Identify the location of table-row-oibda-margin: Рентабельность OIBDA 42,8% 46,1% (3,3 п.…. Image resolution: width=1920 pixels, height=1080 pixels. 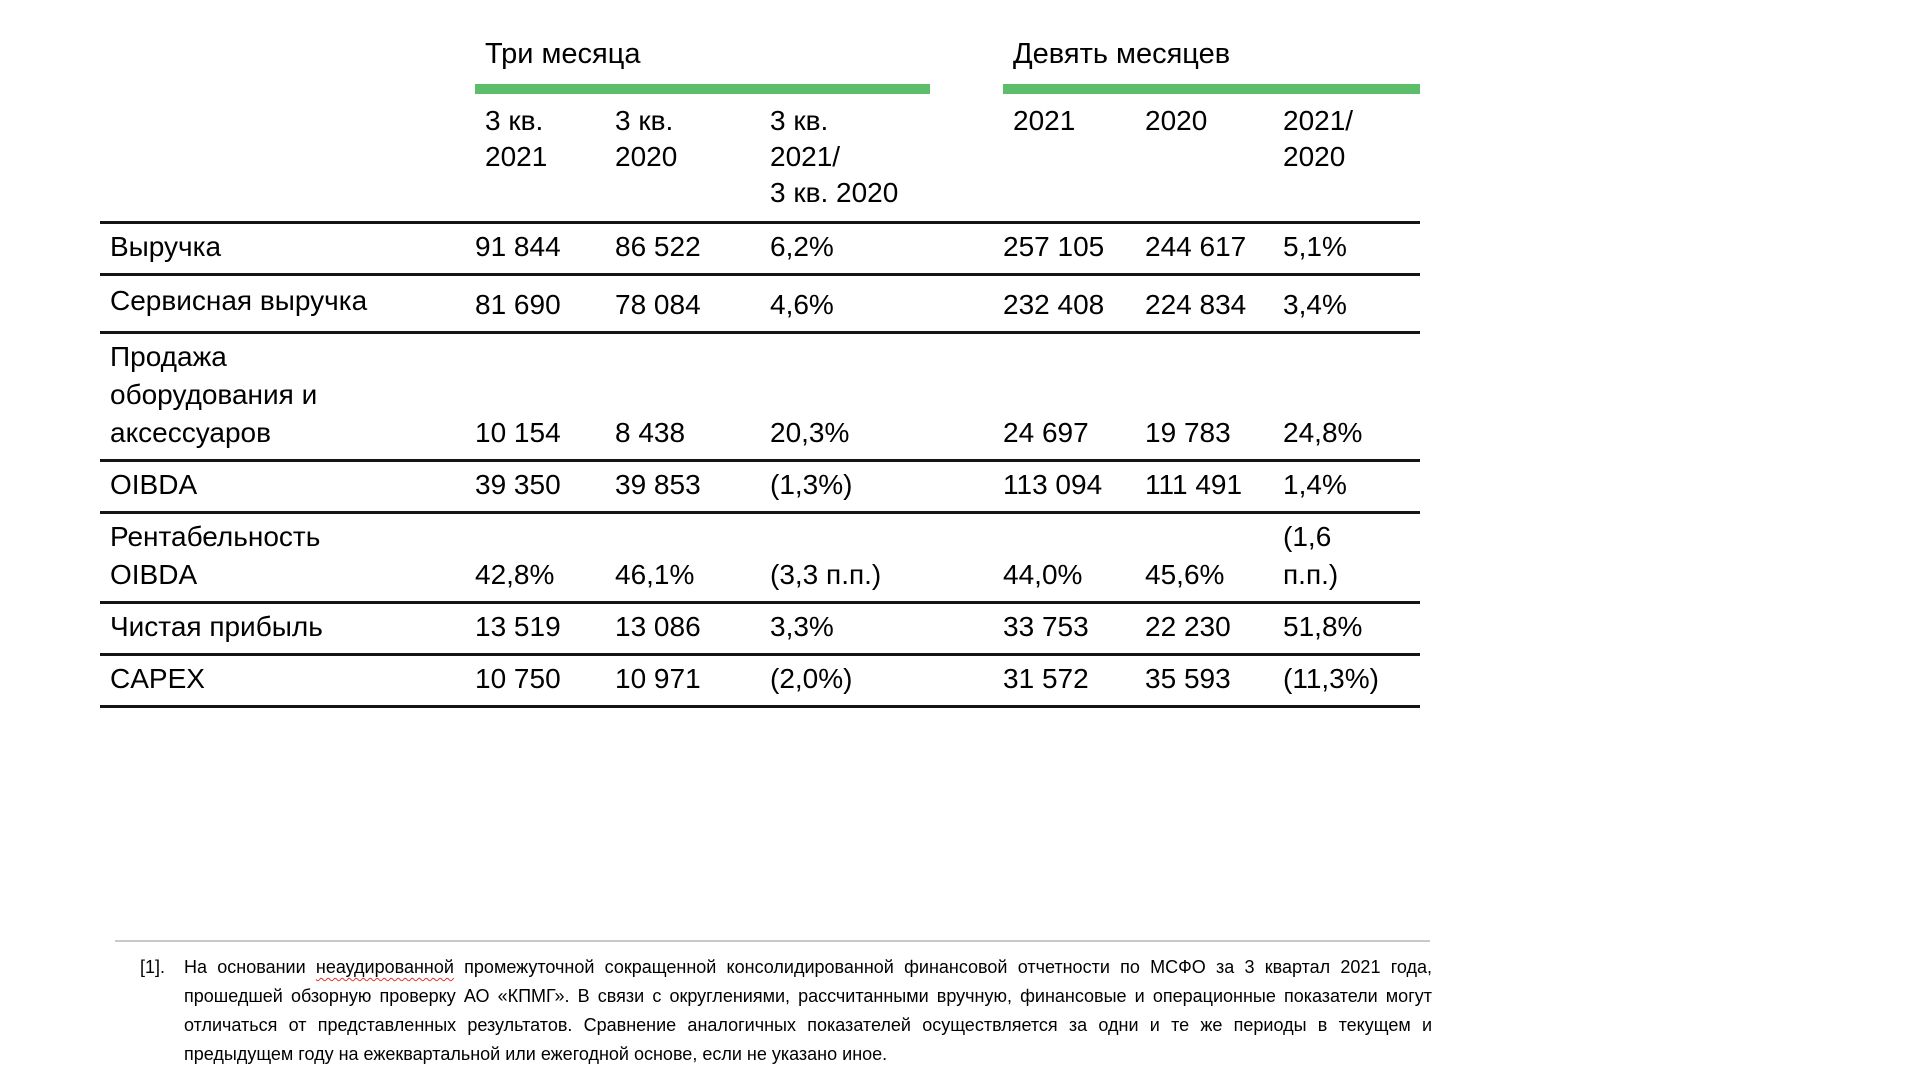
(760, 557).